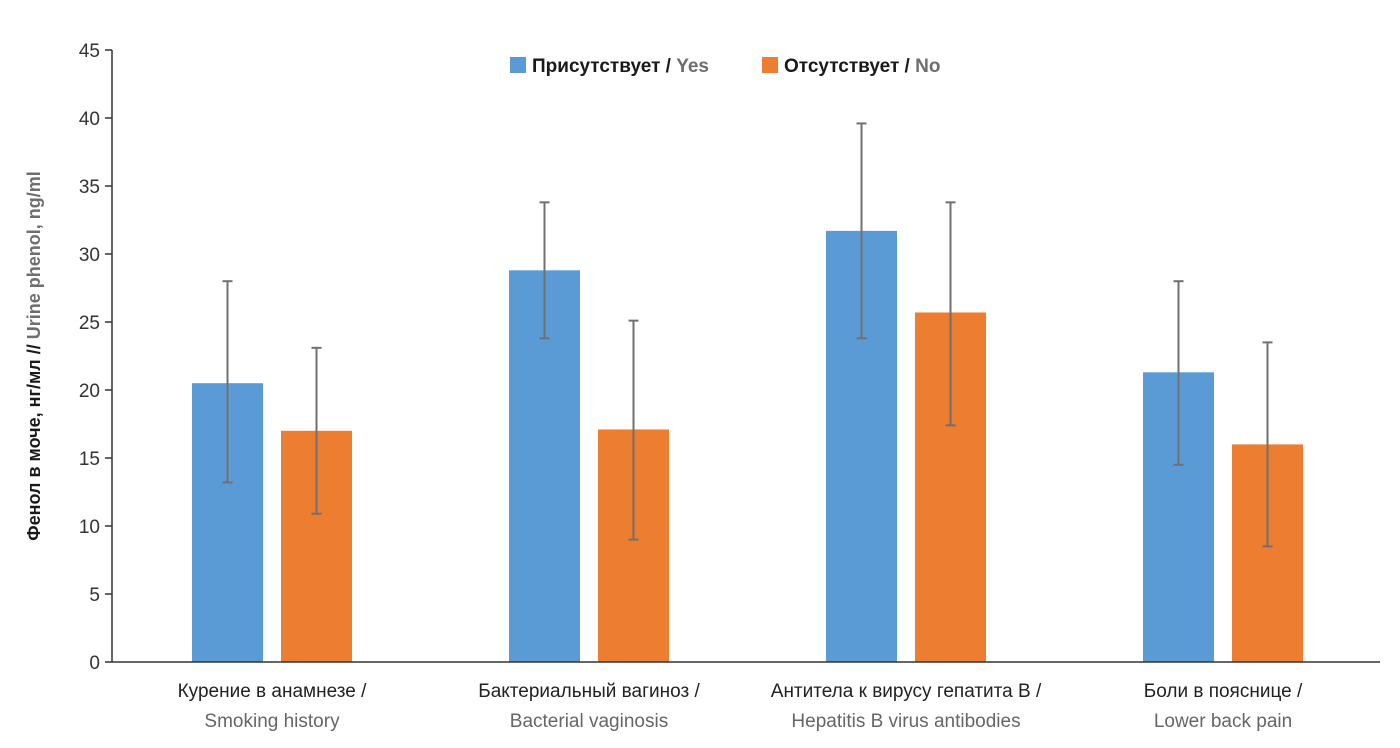 Image resolution: width=1400 pixels, height=748 pixels. Describe the element at coordinates (272, 721) in the screenshot. I see `category-label-en-1: Smoking history` at that location.